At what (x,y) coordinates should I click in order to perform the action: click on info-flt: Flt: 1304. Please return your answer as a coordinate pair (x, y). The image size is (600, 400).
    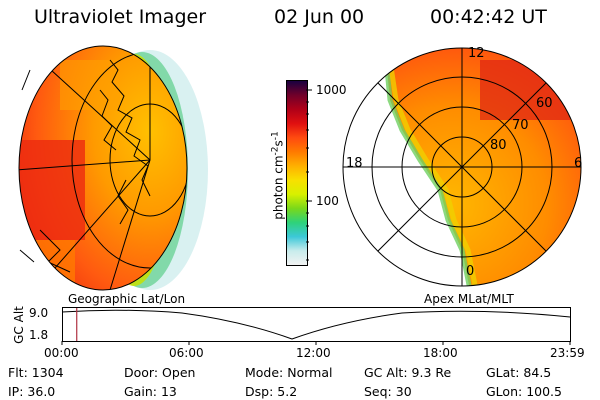
    Looking at the image, I should click on (36, 372).